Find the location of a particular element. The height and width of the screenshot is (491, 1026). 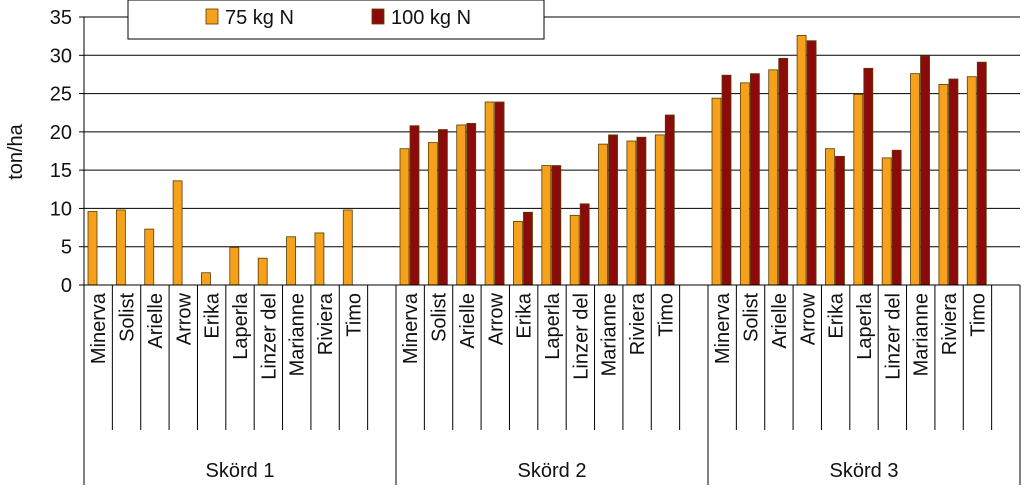

bar-skörd-1-minerva-75 is located at coordinates (92, 248).